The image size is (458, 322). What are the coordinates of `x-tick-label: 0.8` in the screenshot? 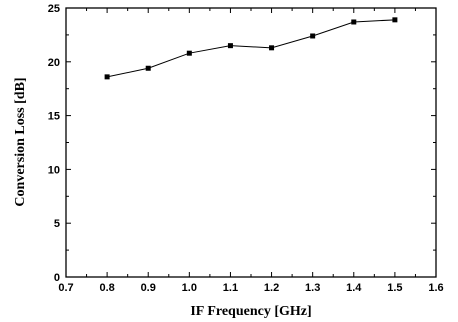 It's located at (106, 288).